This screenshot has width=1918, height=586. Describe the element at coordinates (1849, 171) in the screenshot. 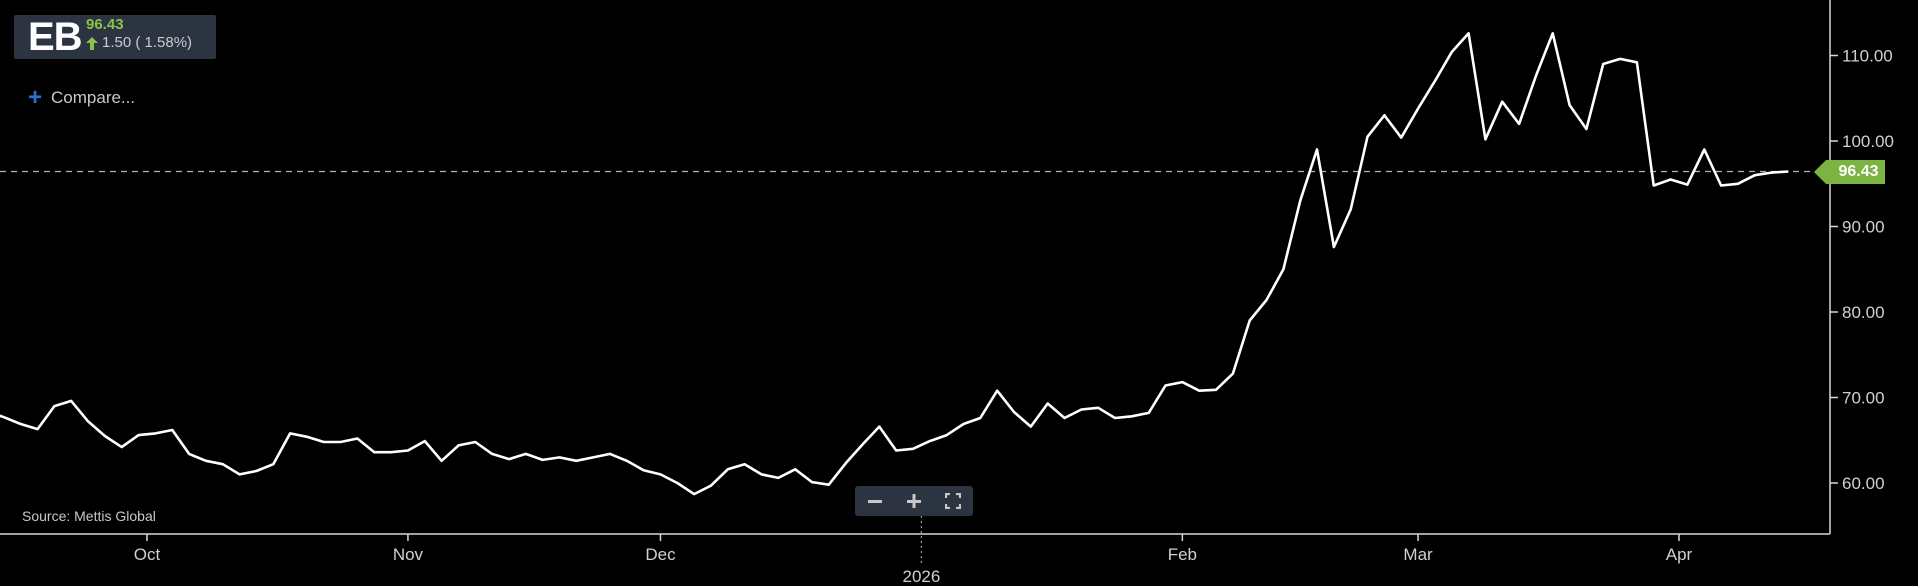

I see `last-price-tag: 96.43` at that location.